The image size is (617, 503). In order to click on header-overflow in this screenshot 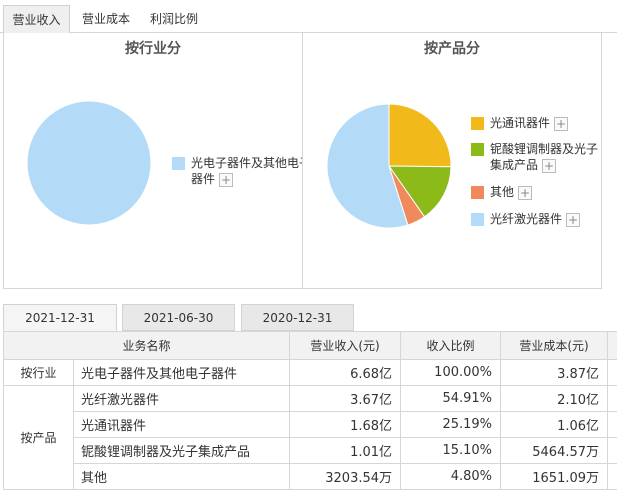, I will do `click(612, 345)`.